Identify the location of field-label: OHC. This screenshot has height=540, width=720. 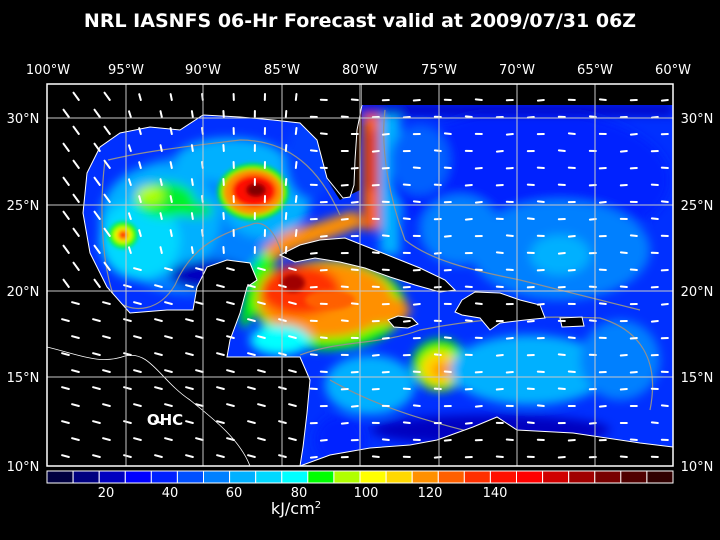
(165, 420).